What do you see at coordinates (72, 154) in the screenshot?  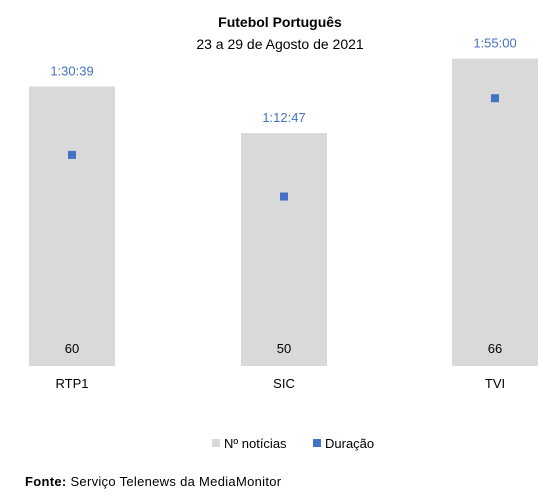 I see `duration-marker-rtp1` at bounding box center [72, 154].